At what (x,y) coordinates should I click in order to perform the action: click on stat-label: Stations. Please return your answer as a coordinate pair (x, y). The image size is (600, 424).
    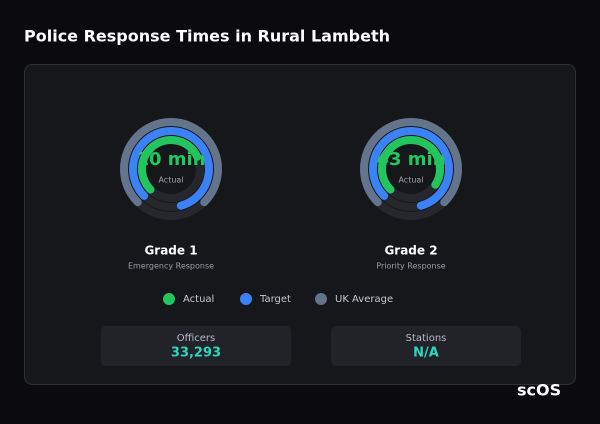
    Looking at the image, I should click on (426, 338).